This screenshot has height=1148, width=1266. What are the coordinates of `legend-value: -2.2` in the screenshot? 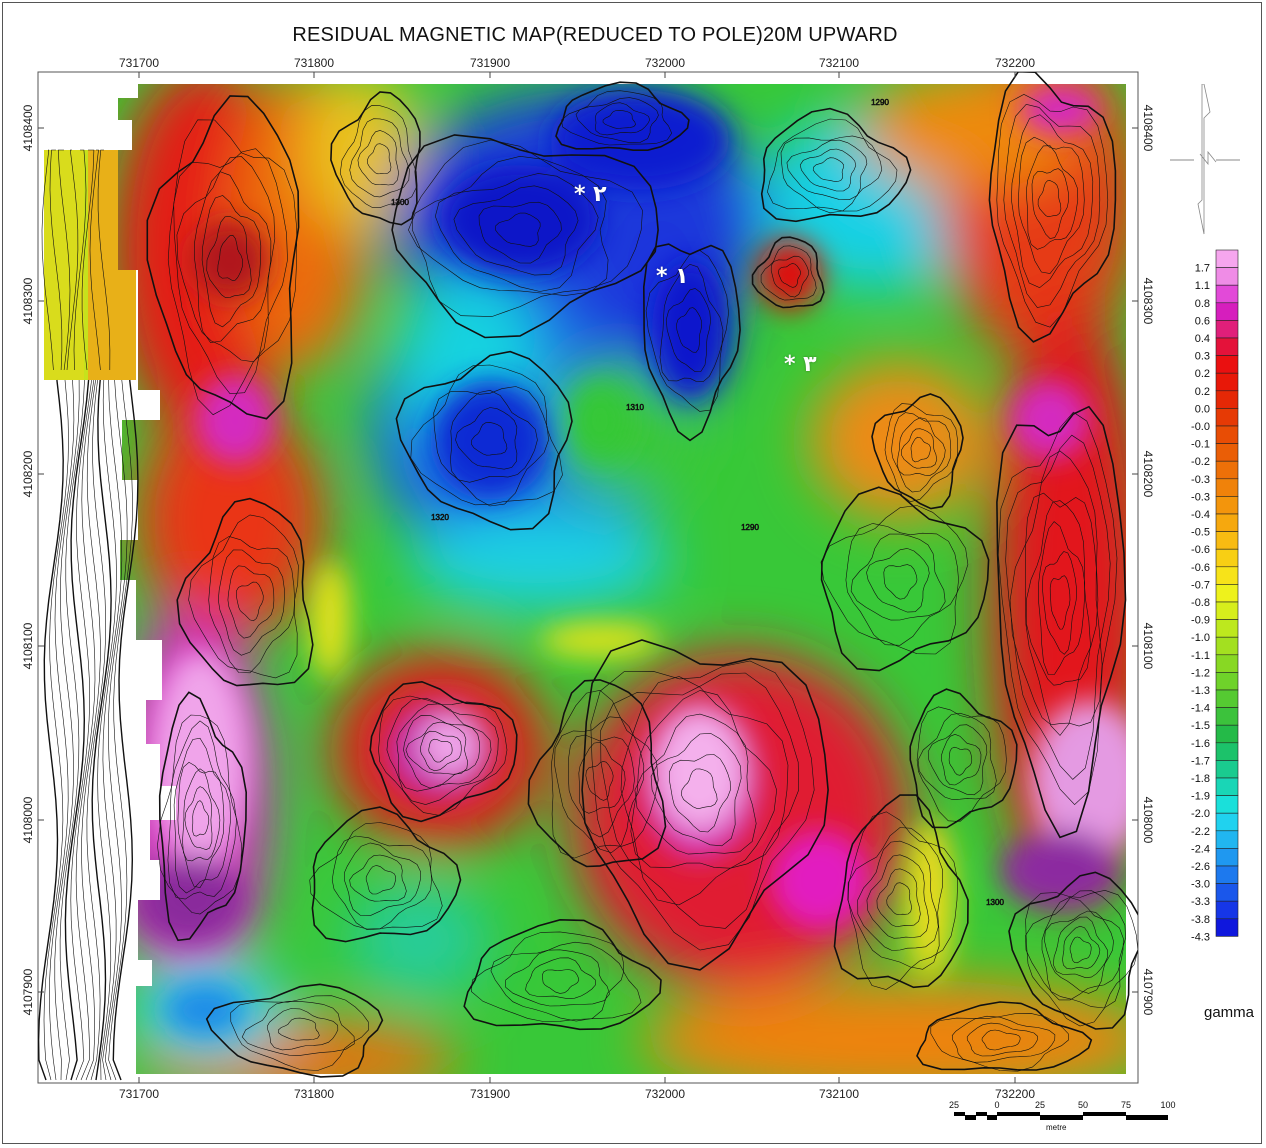 It's located at (1200, 832).